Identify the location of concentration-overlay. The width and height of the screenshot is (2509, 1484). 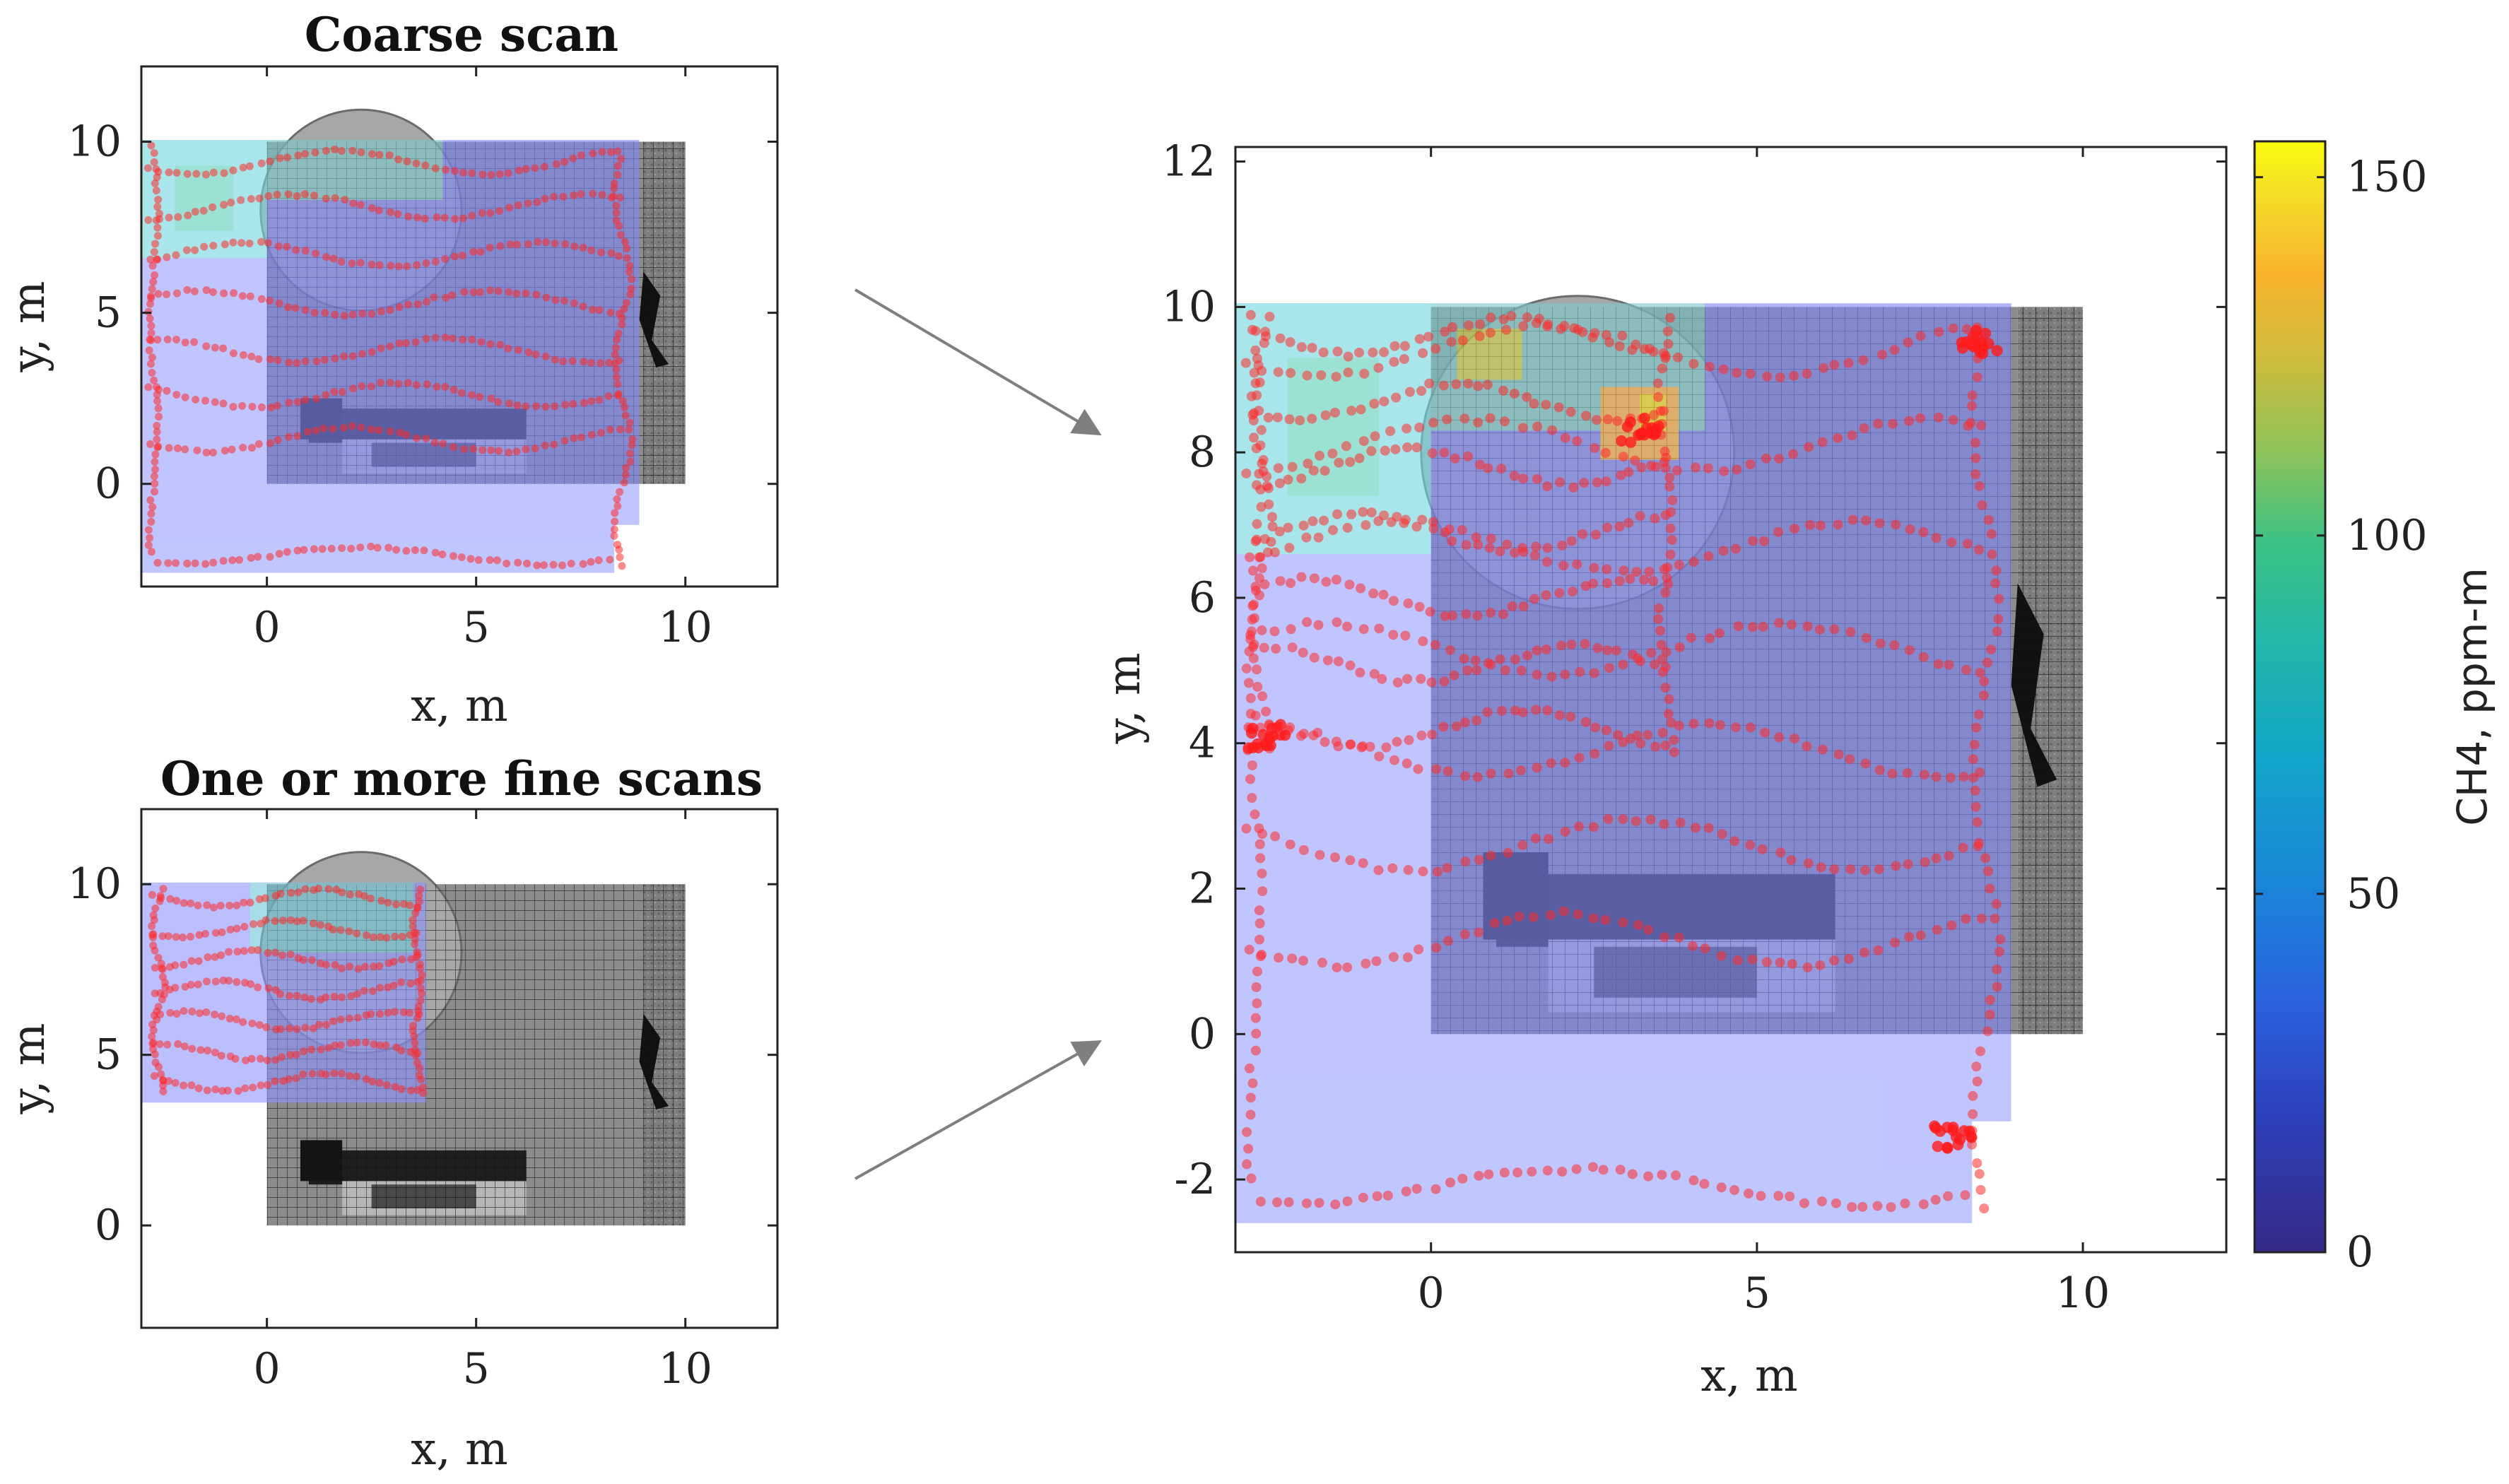
(390, 356).